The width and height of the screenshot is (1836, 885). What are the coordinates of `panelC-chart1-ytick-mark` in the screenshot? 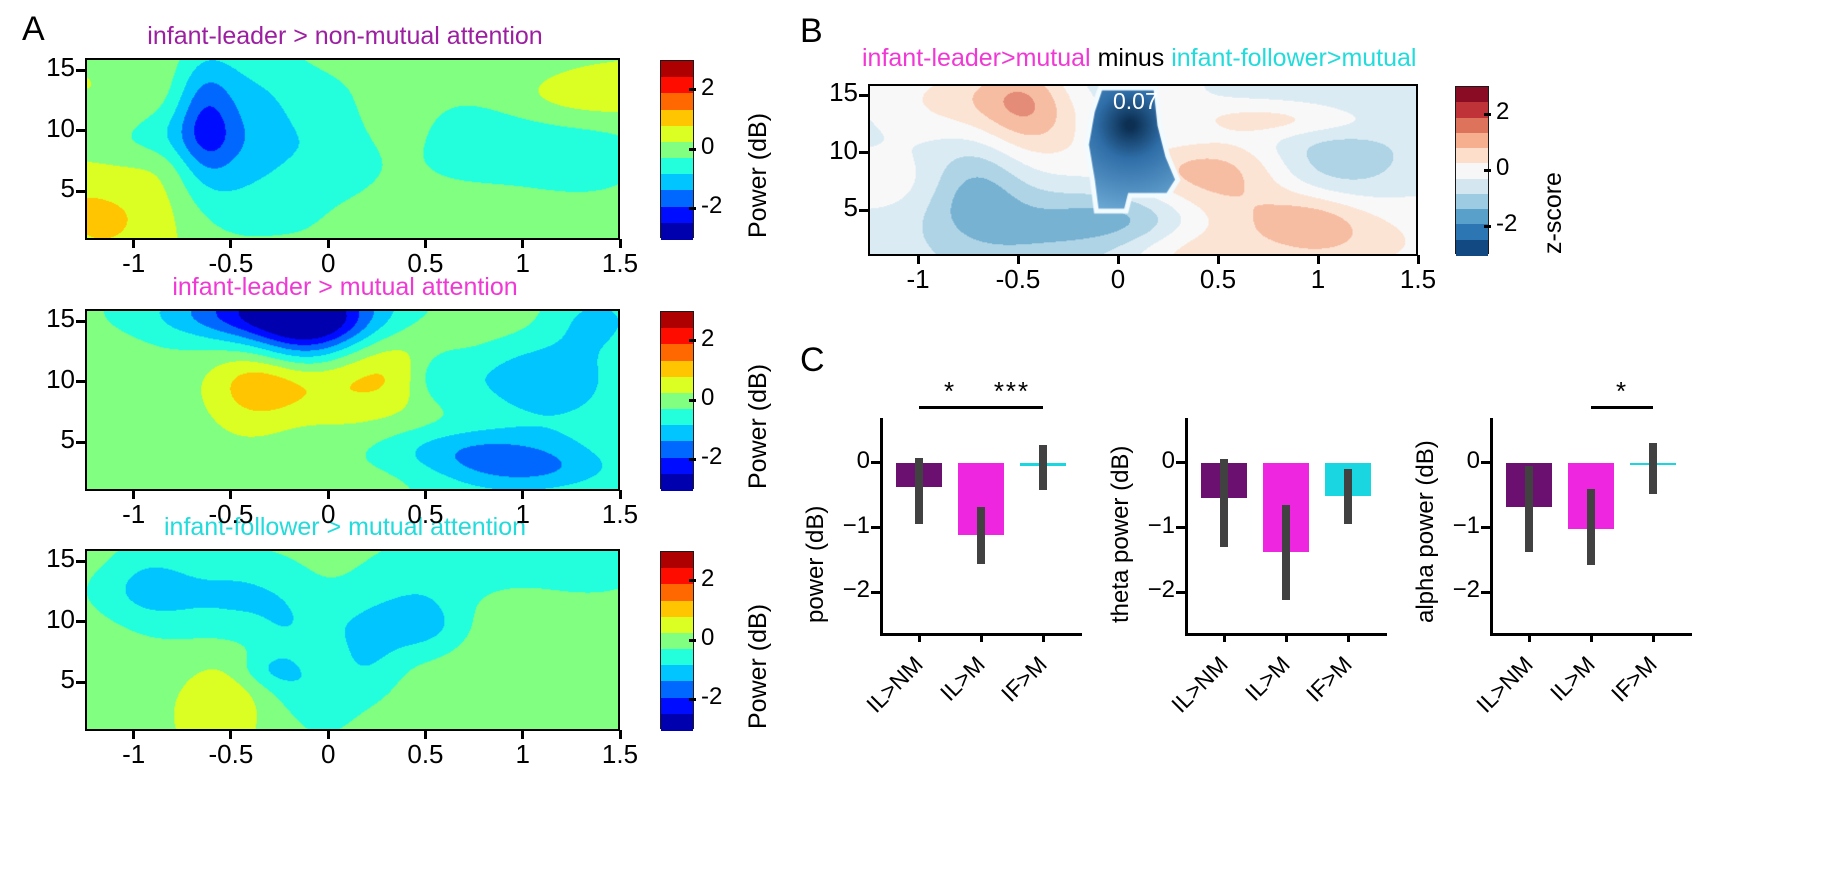 It's located at (876, 592).